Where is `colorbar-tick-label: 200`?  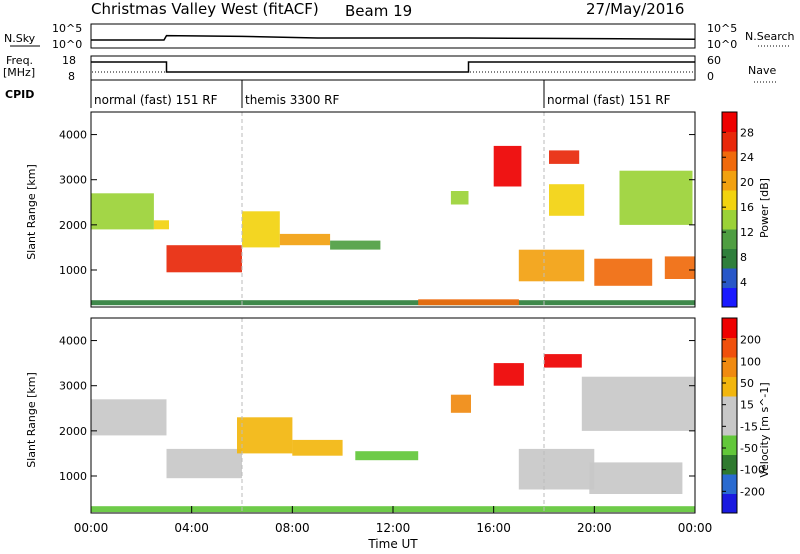 colorbar-tick-label: 200 is located at coordinates (750, 340).